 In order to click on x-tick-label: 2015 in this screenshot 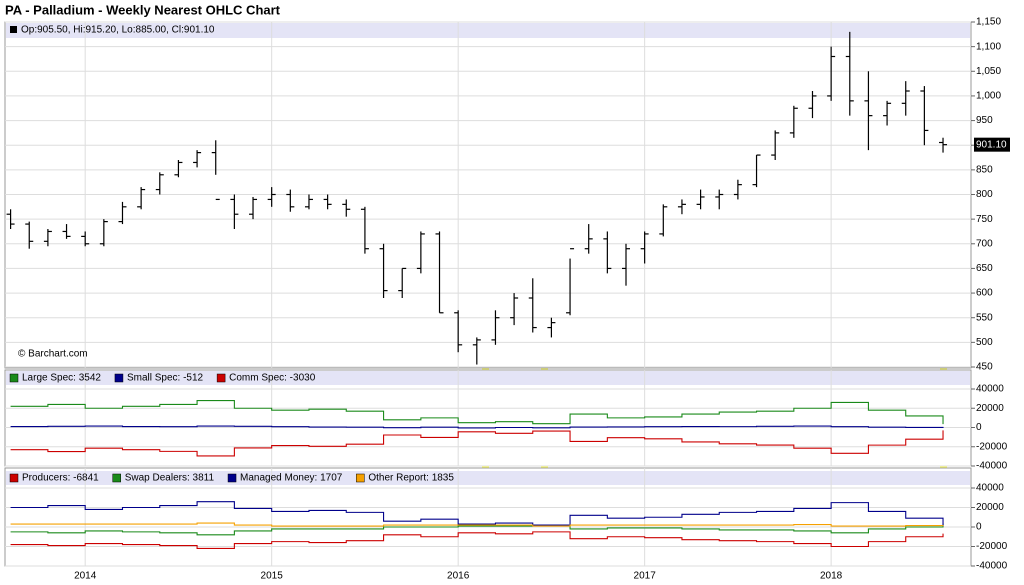, I will do `click(272, 576)`.